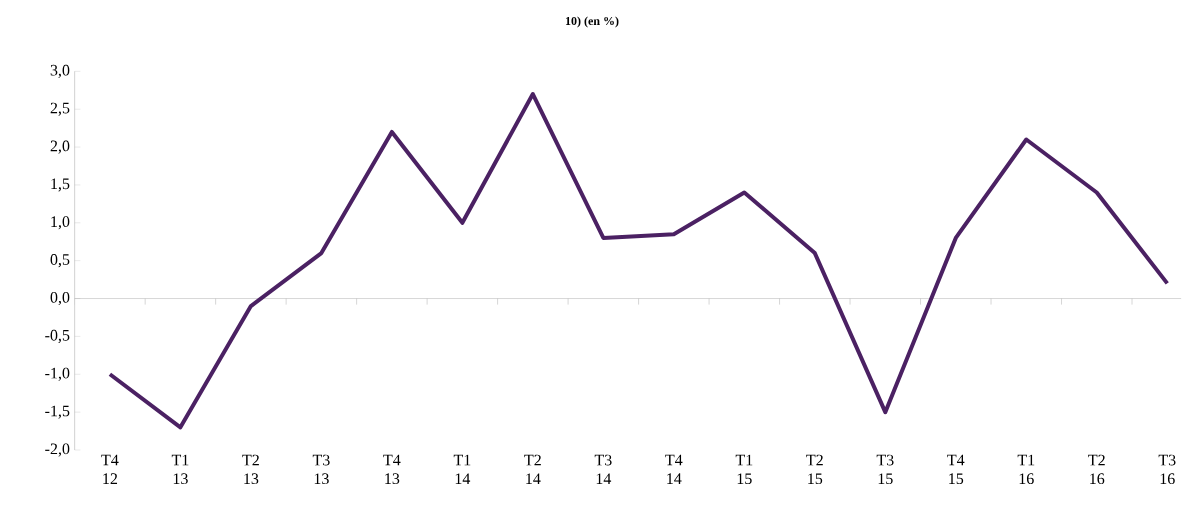  What do you see at coordinates (956, 469) in the screenshot?
I see `x-tick-label: T4 15` at bounding box center [956, 469].